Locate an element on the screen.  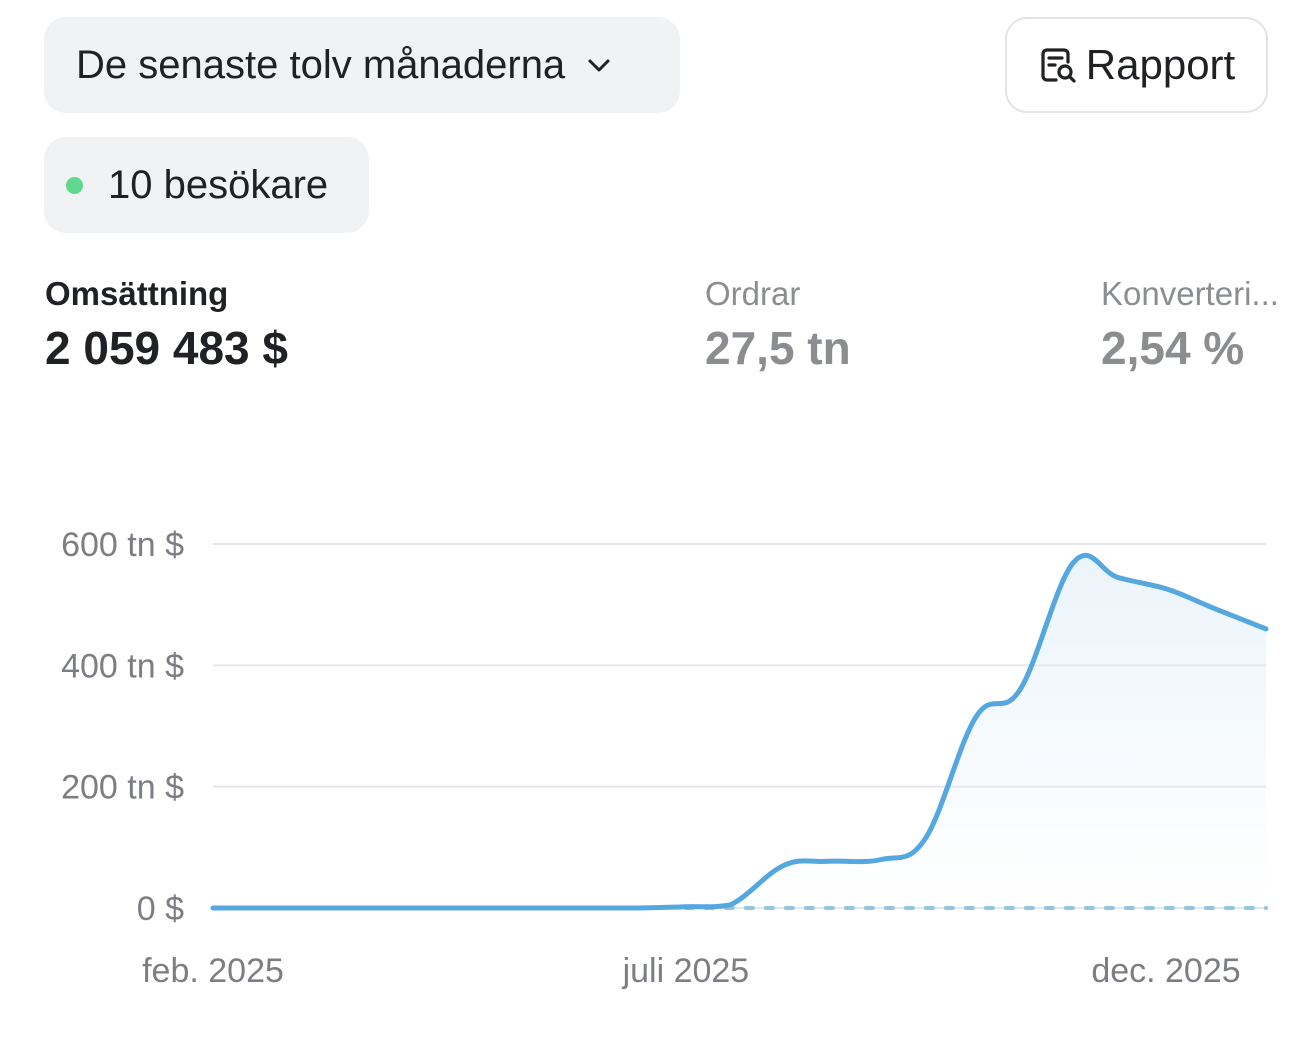
x-tick-label: feb. 2025 is located at coordinates (213, 971).